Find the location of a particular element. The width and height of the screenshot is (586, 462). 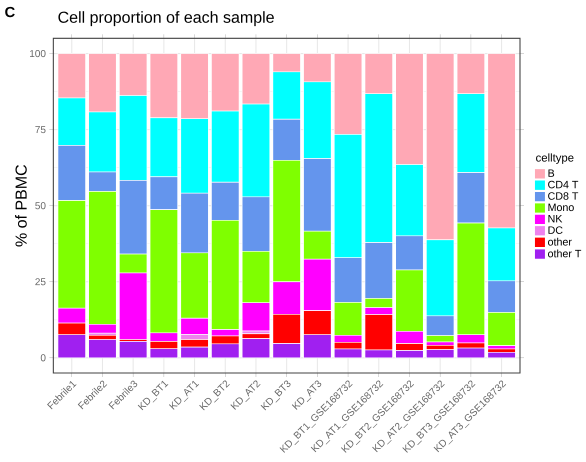

chart-title: Cell proportion of each sample is located at coordinates (166, 18).